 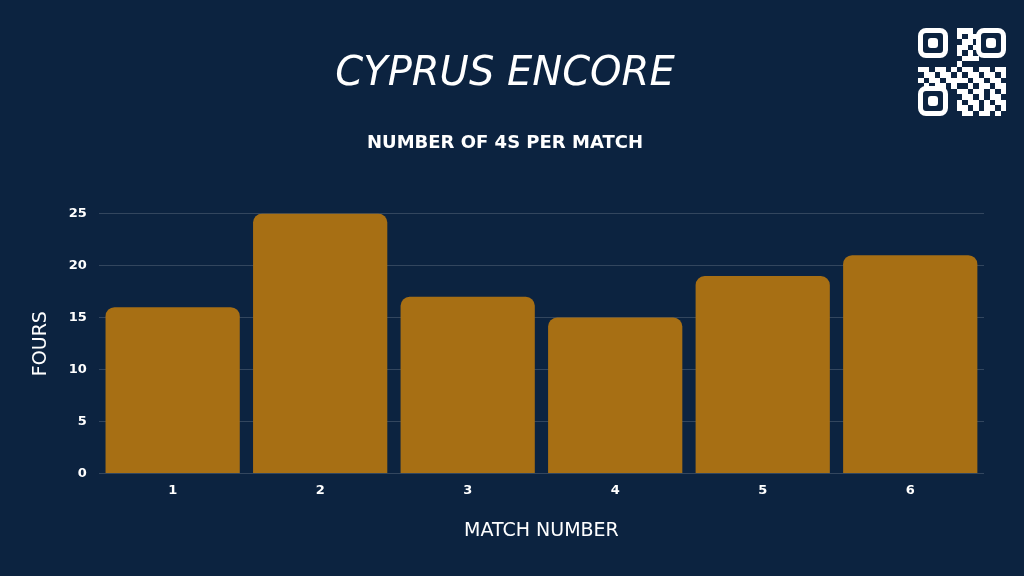 What do you see at coordinates (77, 264) in the screenshot?
I see `y-tick-label: 20` at bounding box center [77, 264].